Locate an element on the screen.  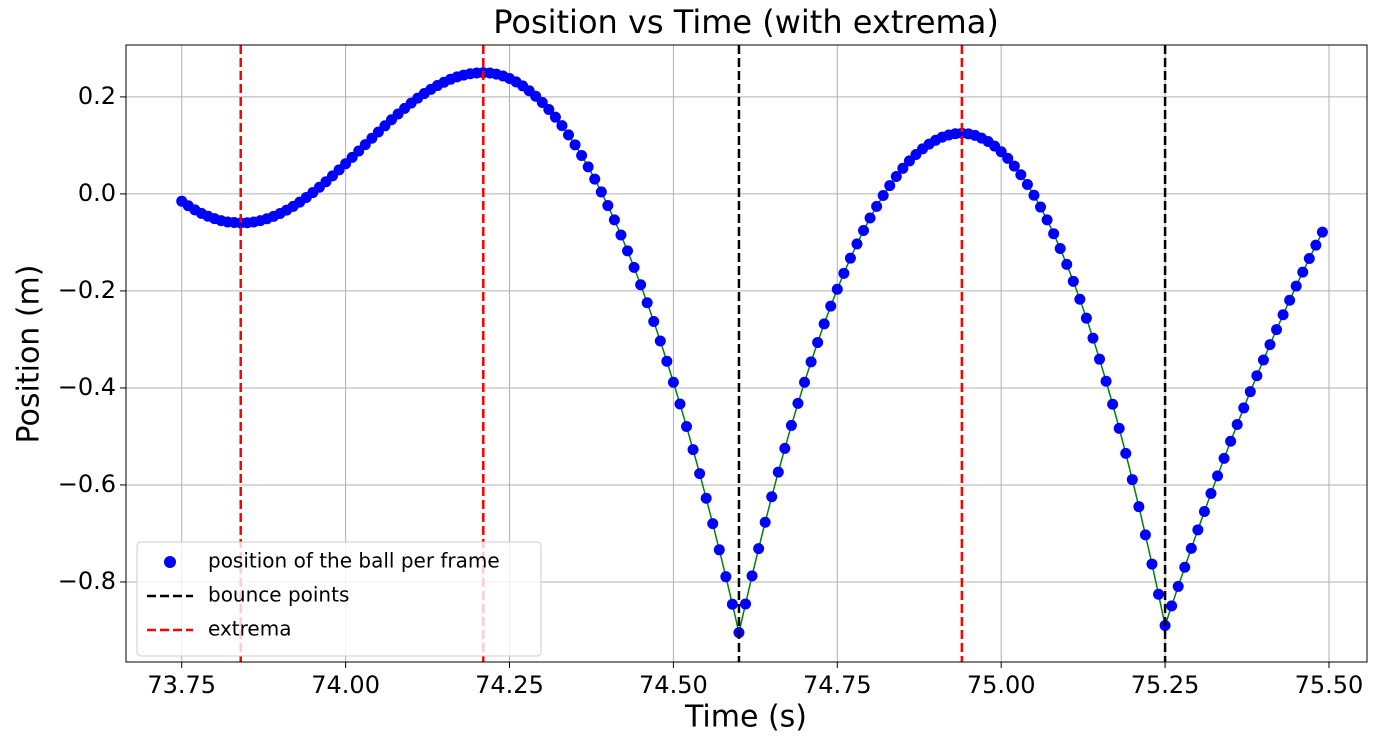
x-tick-label: 75.50 is located at coordinates (1329, 685).